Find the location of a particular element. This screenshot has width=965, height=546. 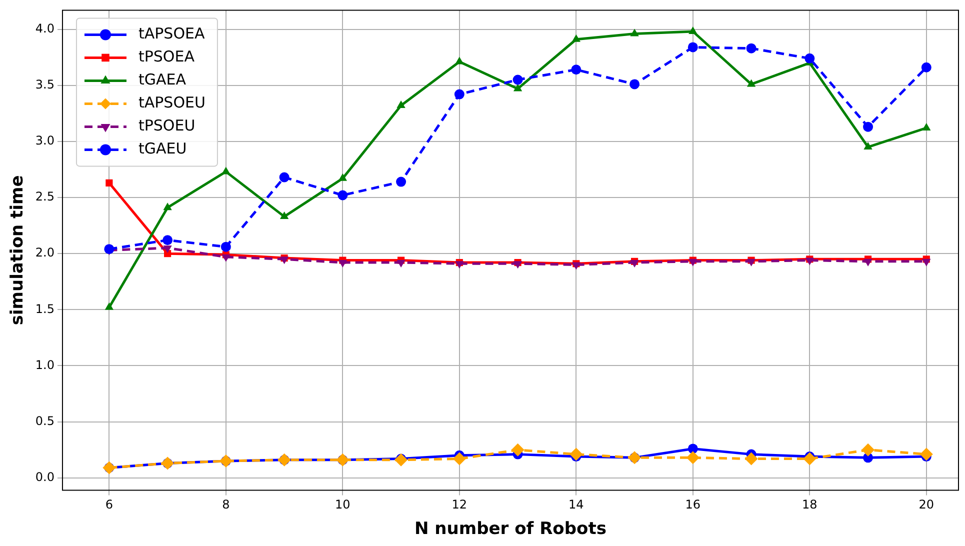

y-tick-label: 2.5 is located at coordinates (44, 197).